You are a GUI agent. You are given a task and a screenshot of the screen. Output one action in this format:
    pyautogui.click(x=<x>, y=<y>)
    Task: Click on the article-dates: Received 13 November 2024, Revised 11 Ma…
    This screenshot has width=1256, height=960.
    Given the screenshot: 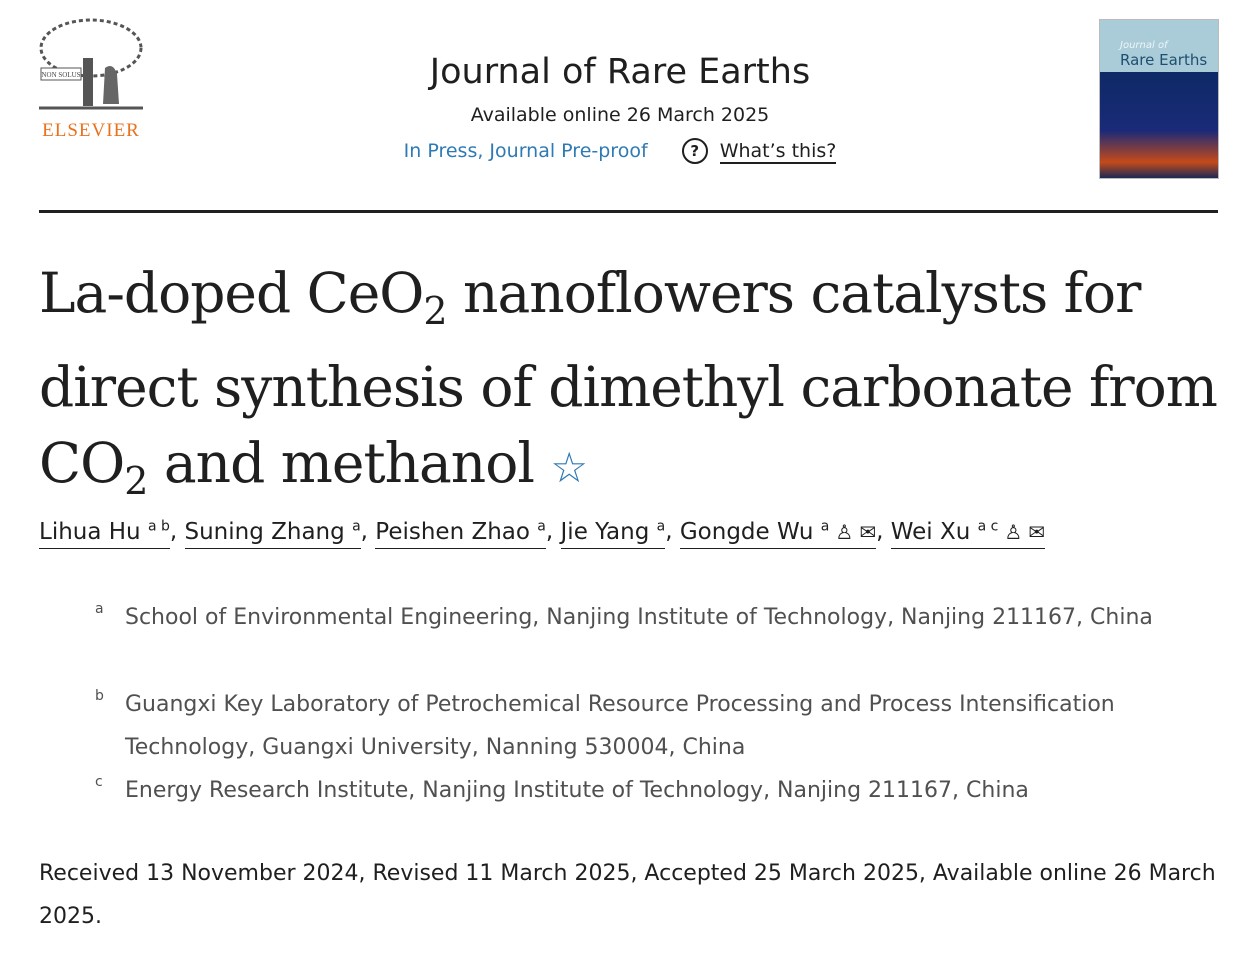 What is the action you would take?
    pyautogui.click(x=627, y=895)
    